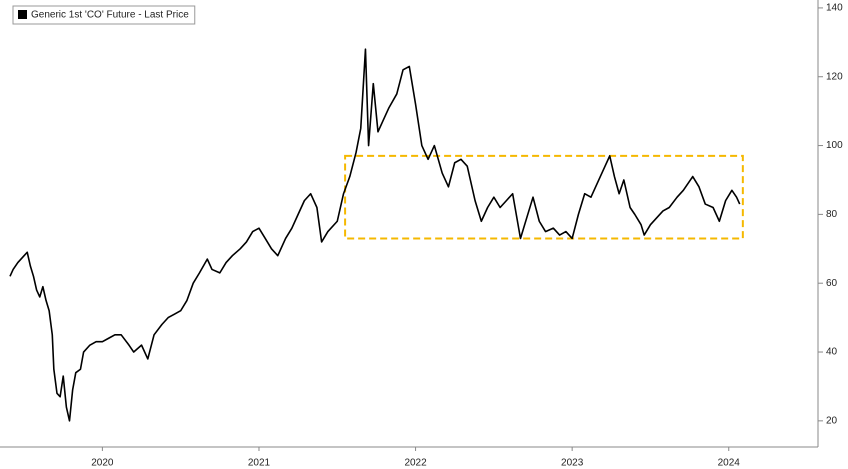 The width and height of the screenshot is (848, 469). What do you see at coordinates (832, 352) in the screenshot?
I see `y-tick-label: 40` at bounding box center [832, 352].